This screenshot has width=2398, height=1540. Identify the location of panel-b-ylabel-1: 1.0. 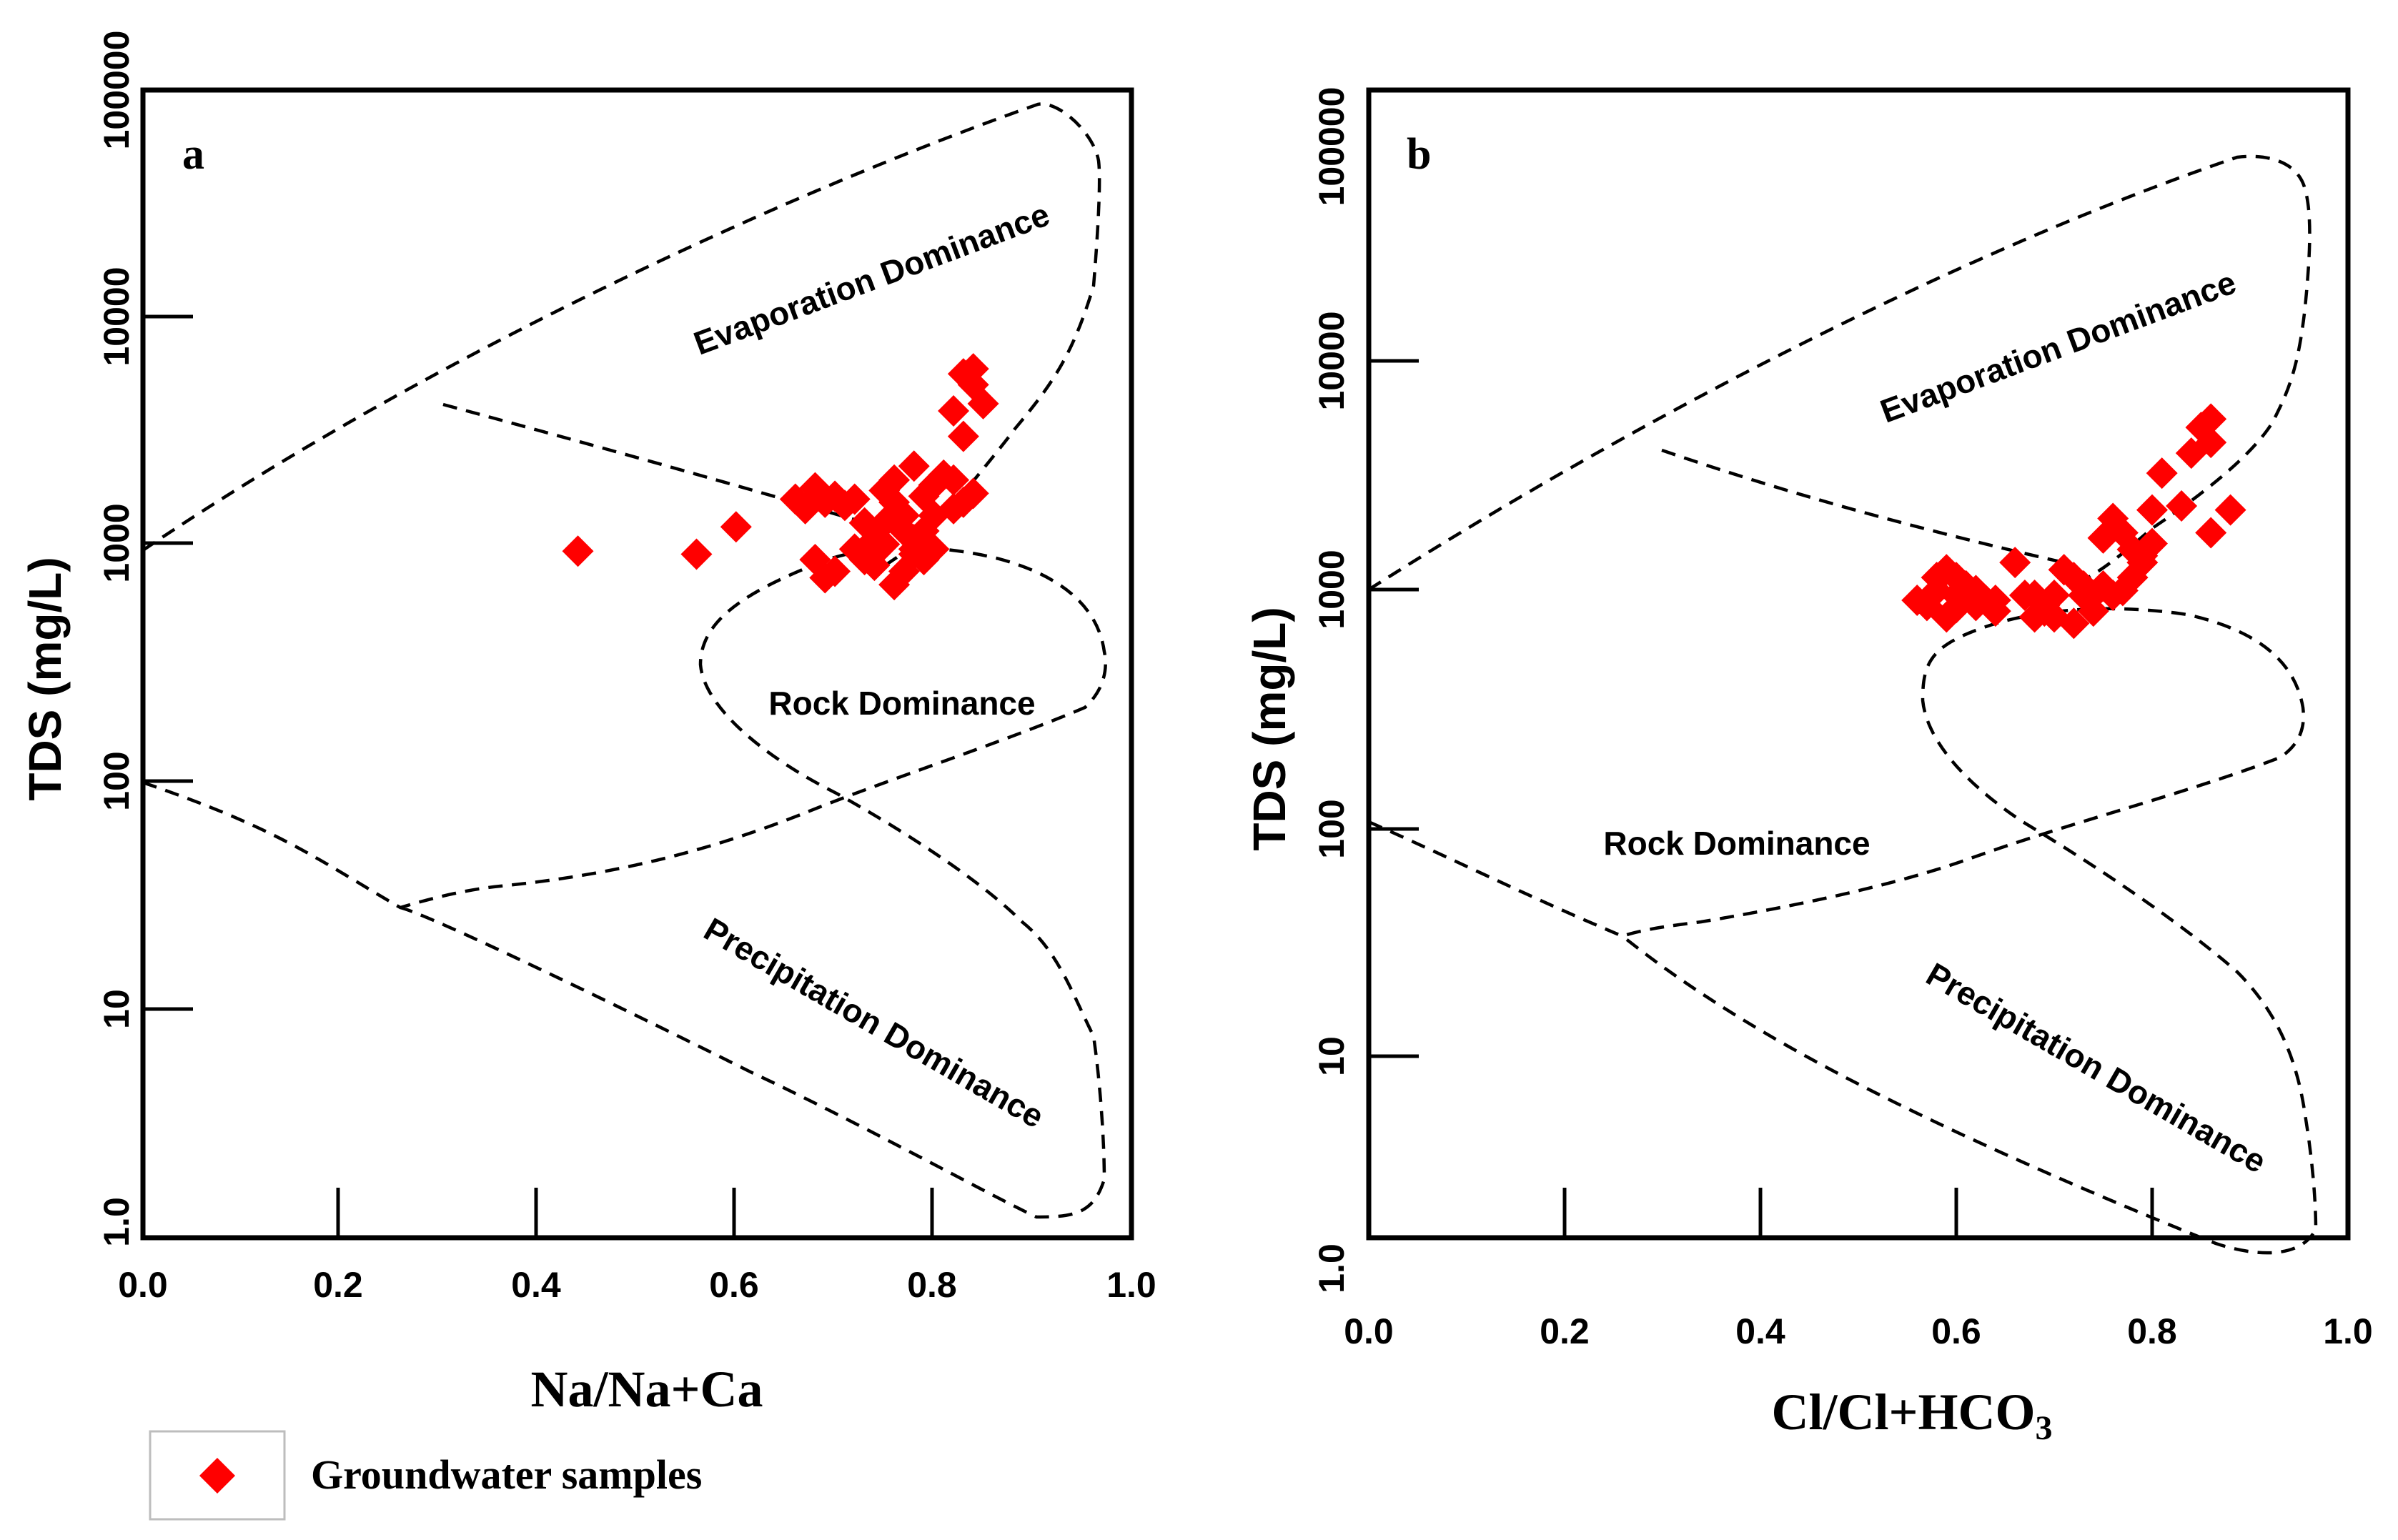
(1332, 1268).